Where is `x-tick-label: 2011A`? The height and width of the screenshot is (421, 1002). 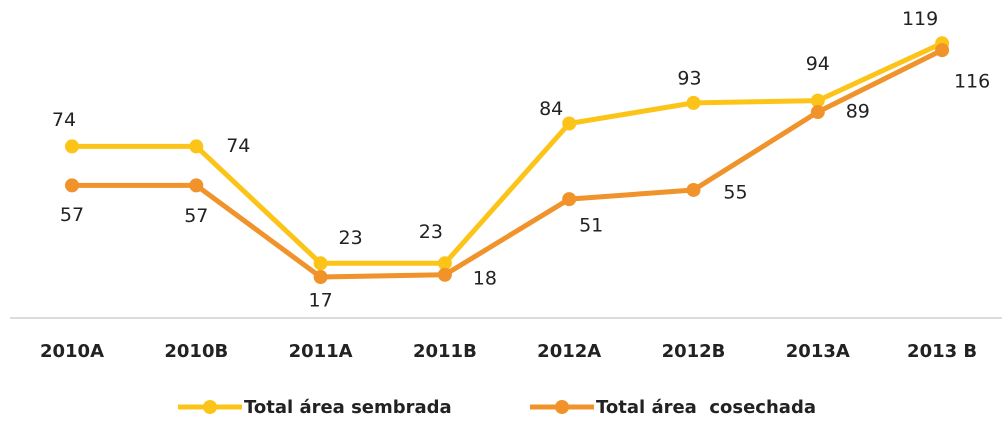
x-tick-label: 2011A is located at coordinates (321, 351).